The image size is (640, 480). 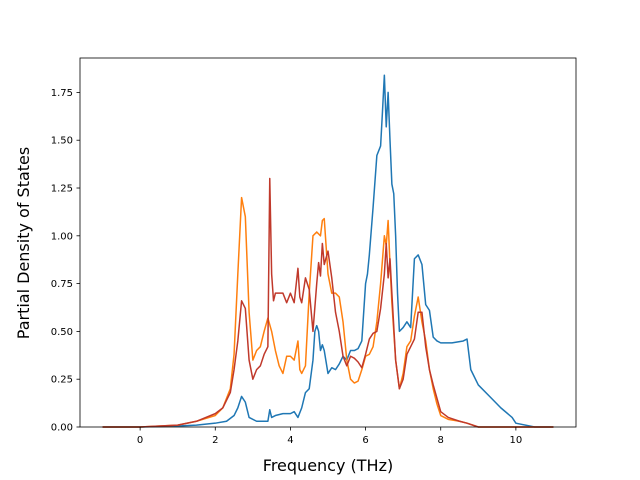 I want to click on y-tick-label: 1.75, so click(x=62, y=93).